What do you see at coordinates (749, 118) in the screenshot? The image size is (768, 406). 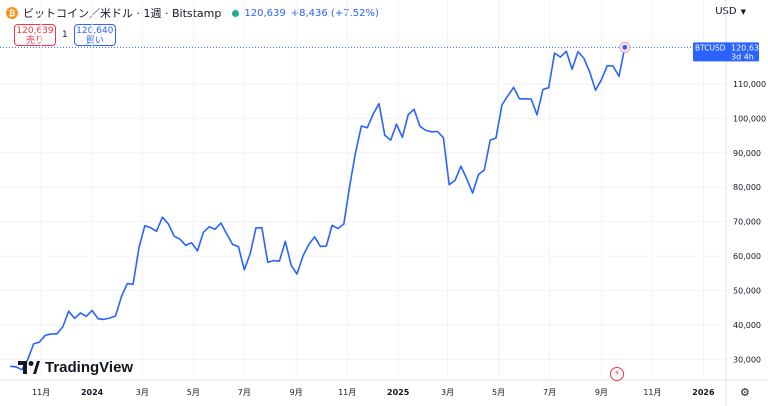 I see `y-tick-label: 100,000` at bounding box center [749, 118].